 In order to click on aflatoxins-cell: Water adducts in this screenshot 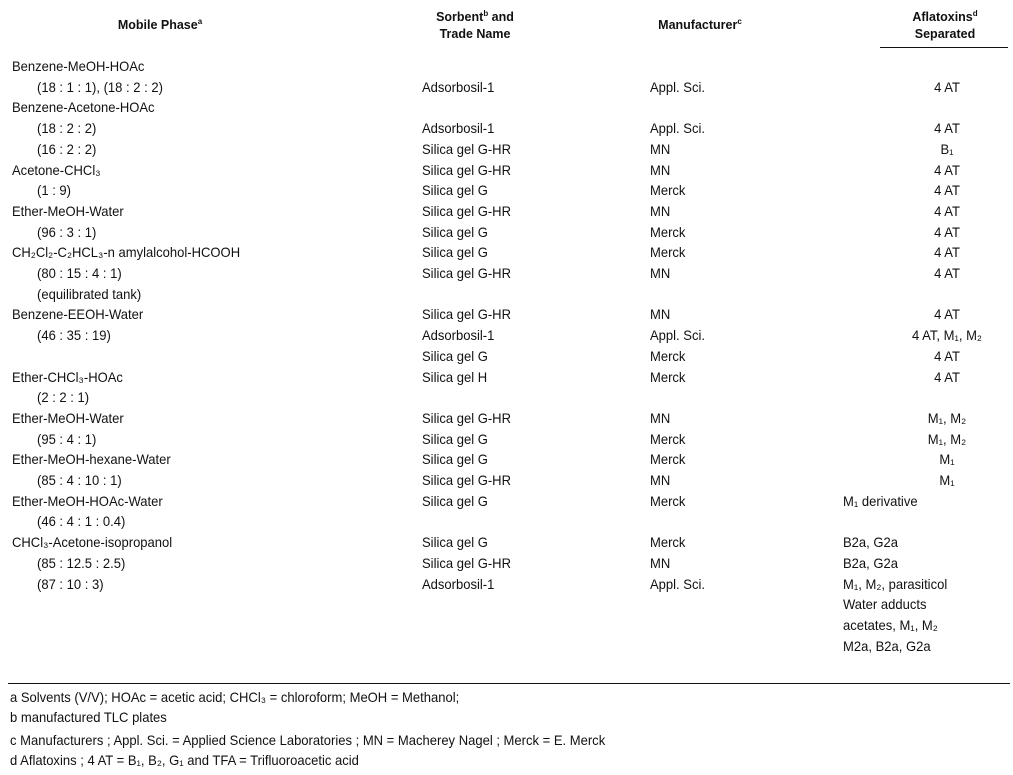, I will do `click(885, 604)`.